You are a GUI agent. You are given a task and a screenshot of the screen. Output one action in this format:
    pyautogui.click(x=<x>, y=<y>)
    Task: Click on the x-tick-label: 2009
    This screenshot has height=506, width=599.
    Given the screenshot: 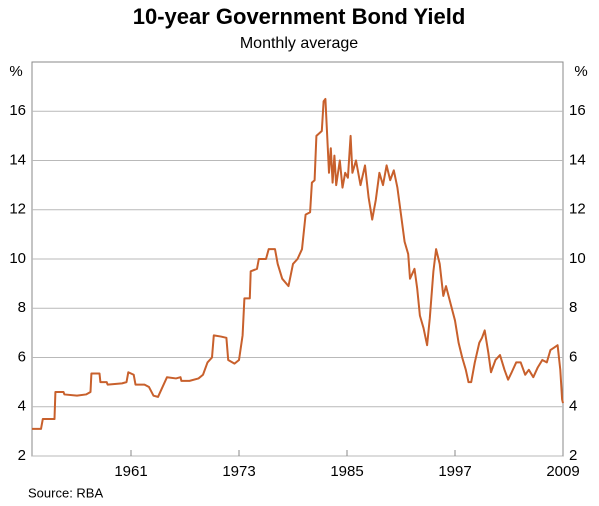 What is the action you would take?
    pyautogui.click(x=562, y=471)
    